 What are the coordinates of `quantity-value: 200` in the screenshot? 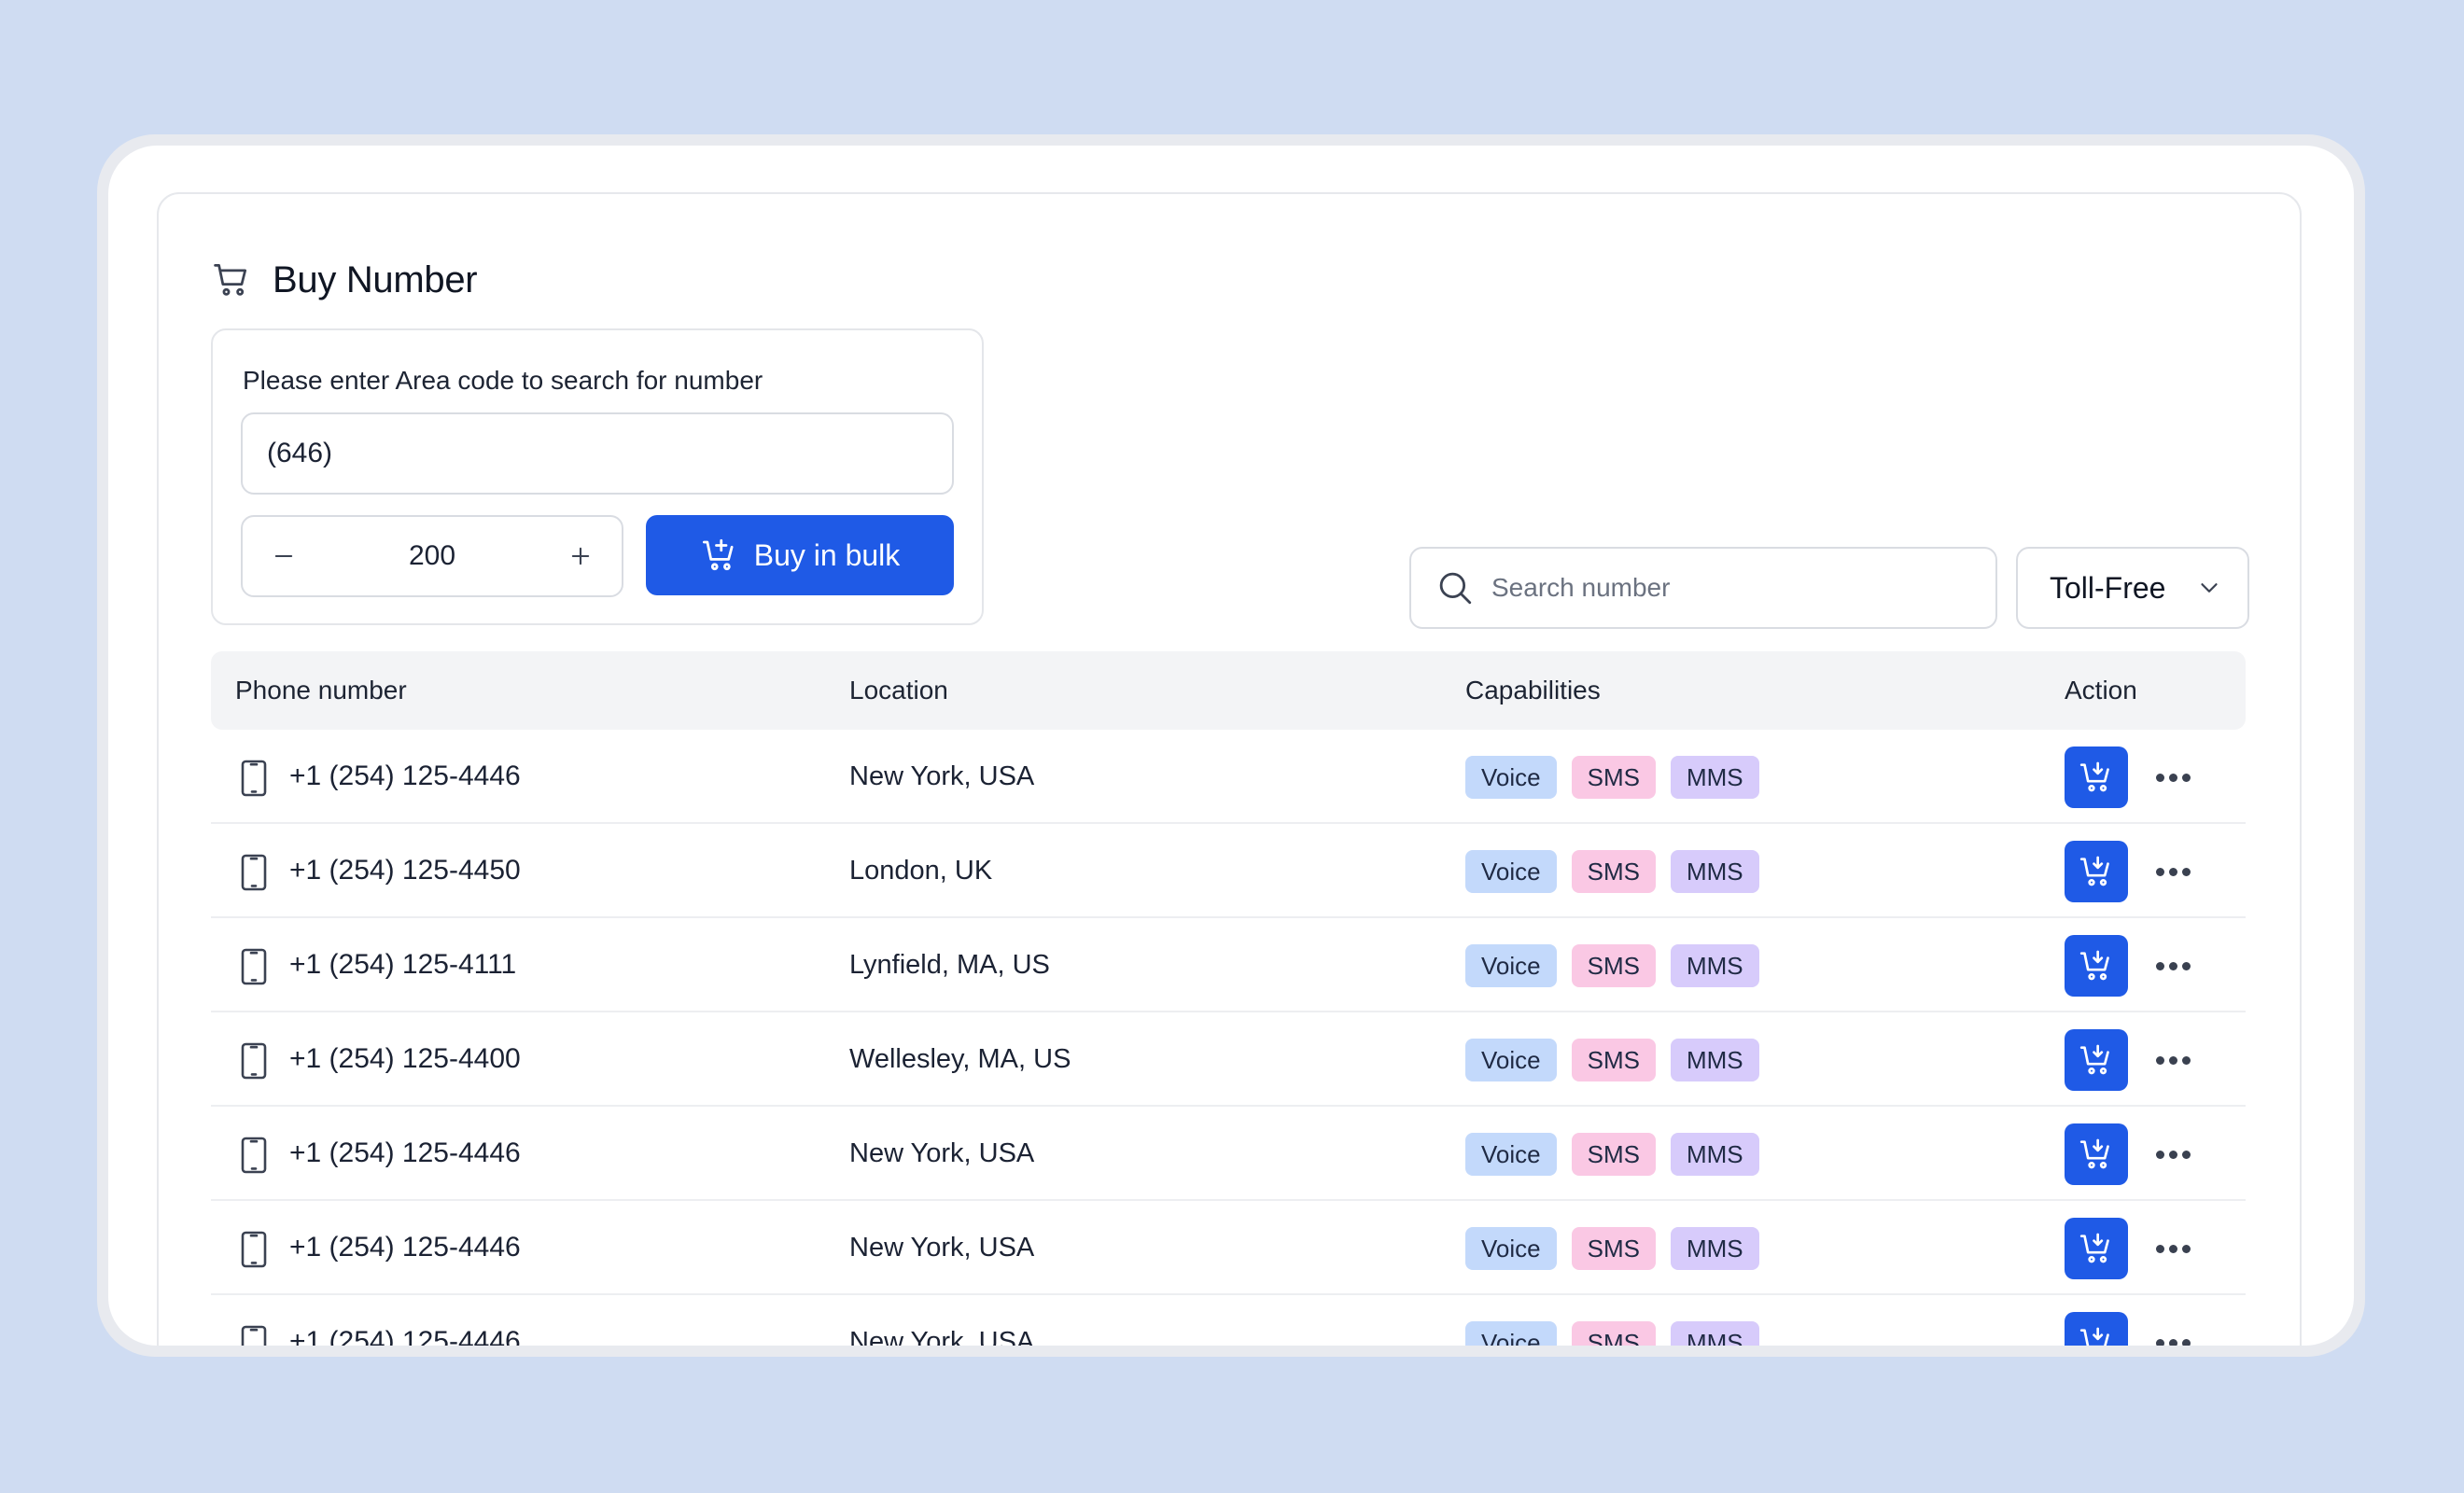 It's located at (432, 555).